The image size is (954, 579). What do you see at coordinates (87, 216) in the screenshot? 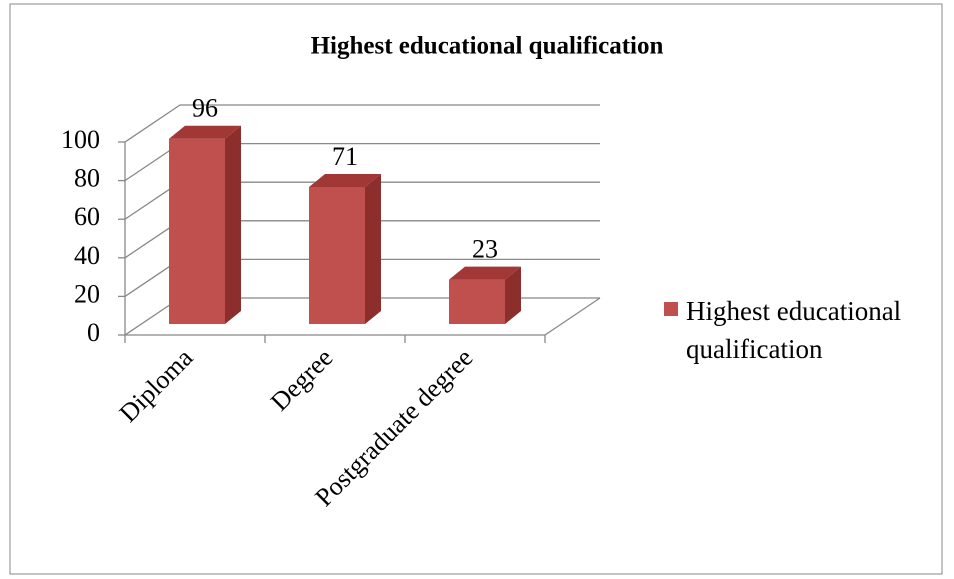
I see `y-tick-label: 60` at bounding box center [87, 216].